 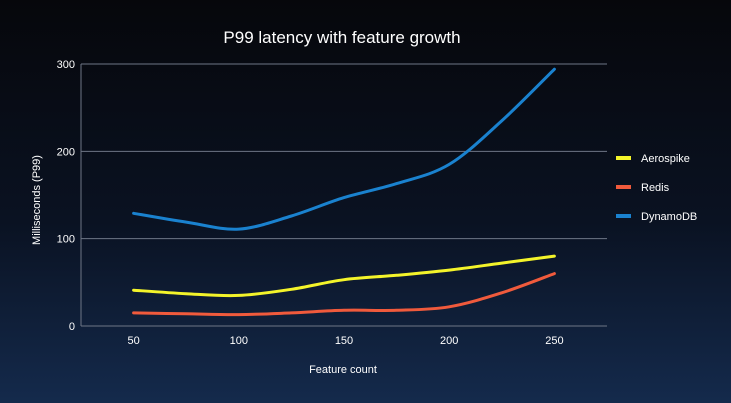 I want to click on x-tick-label: 150, so click(x=344, y=341).